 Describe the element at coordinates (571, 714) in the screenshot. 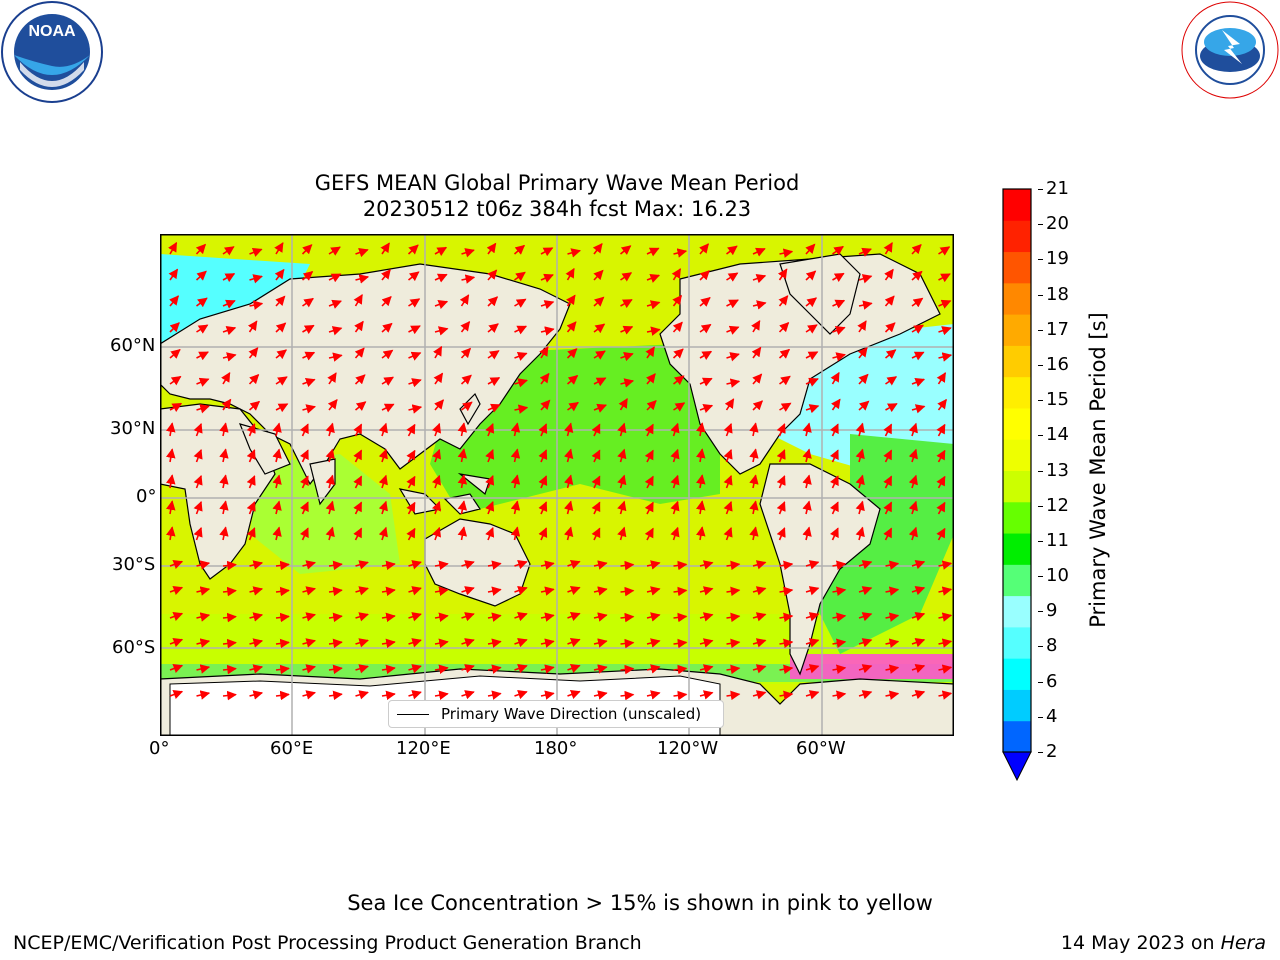

I see `legend-label: Primary Wave Direction (unscaled)` at that location.